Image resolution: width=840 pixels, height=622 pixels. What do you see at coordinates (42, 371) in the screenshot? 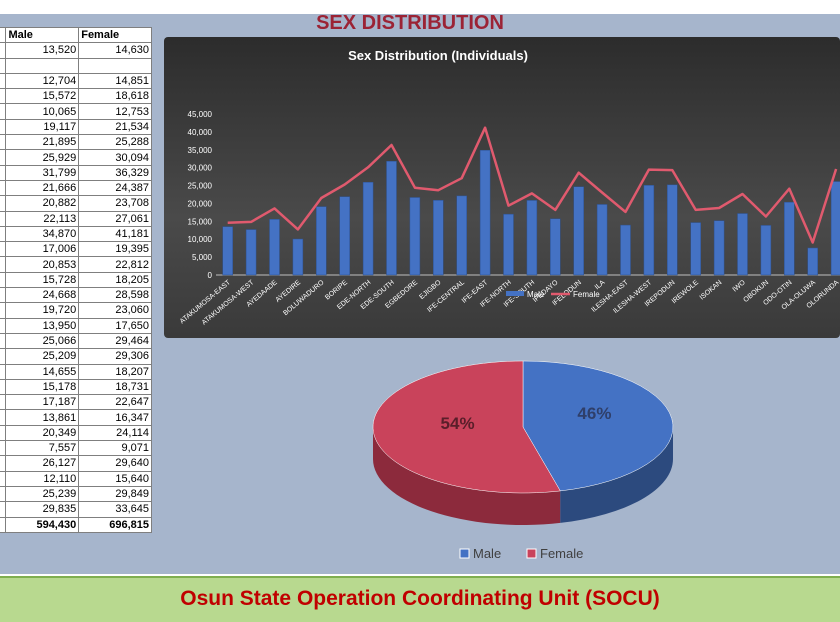
I see `male-cell: 14,655` at bounding box center [42, 371].